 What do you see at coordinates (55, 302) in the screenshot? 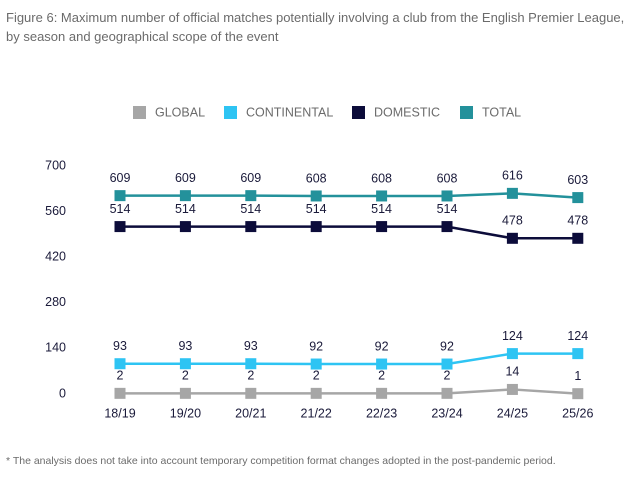
I see `y-tick-label: 280` at bounding box center [55, 302].